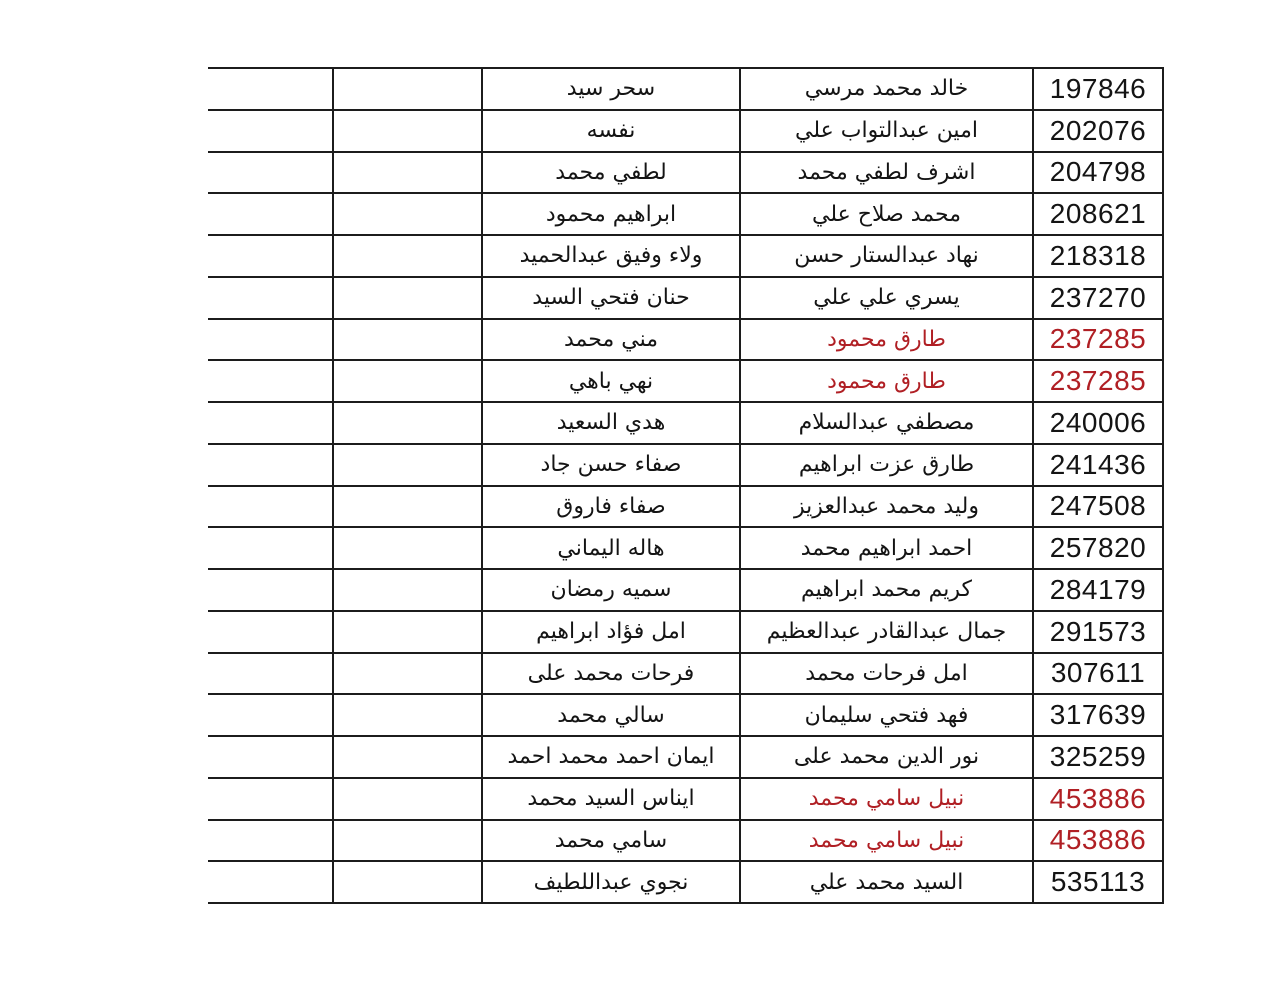 This screenshot has width=1280, height=989. Describe the element at coordinates (886, 548) in the screenshot. I see `cell-person-name: احمد ابراهيم محمد` at that location.